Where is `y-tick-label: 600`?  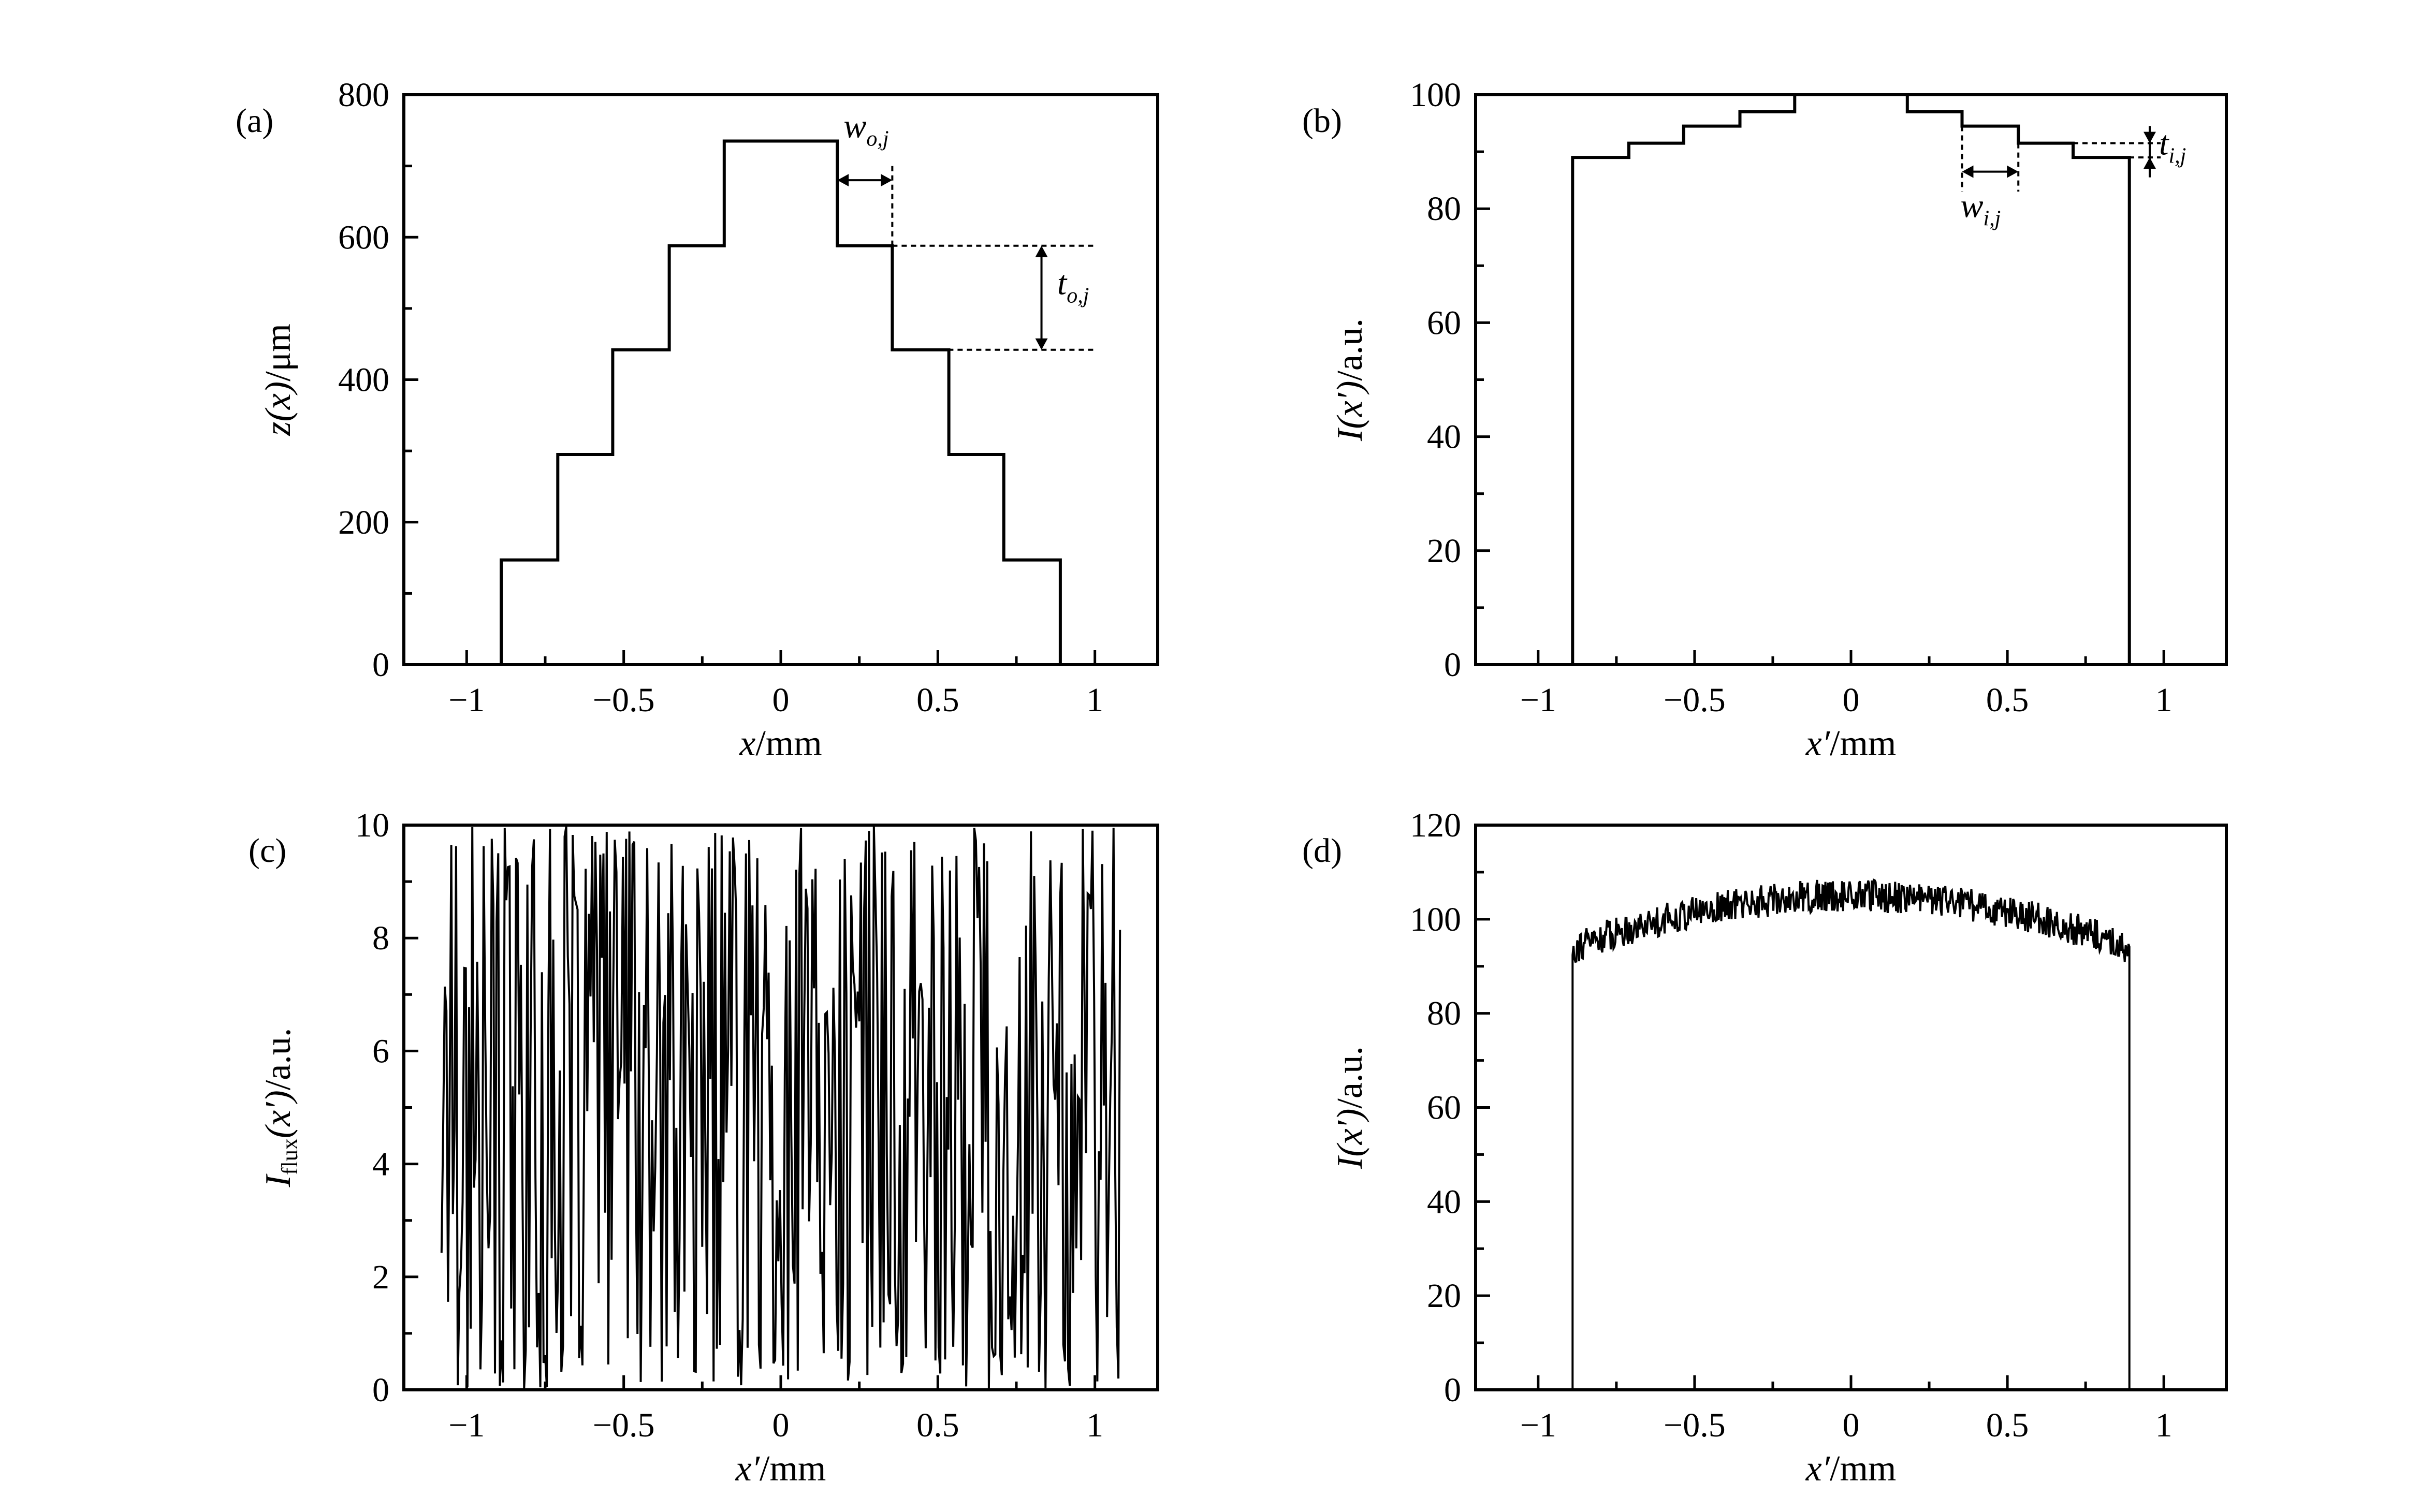 y-tick-label: 600 is located at coordinates (363, 237).